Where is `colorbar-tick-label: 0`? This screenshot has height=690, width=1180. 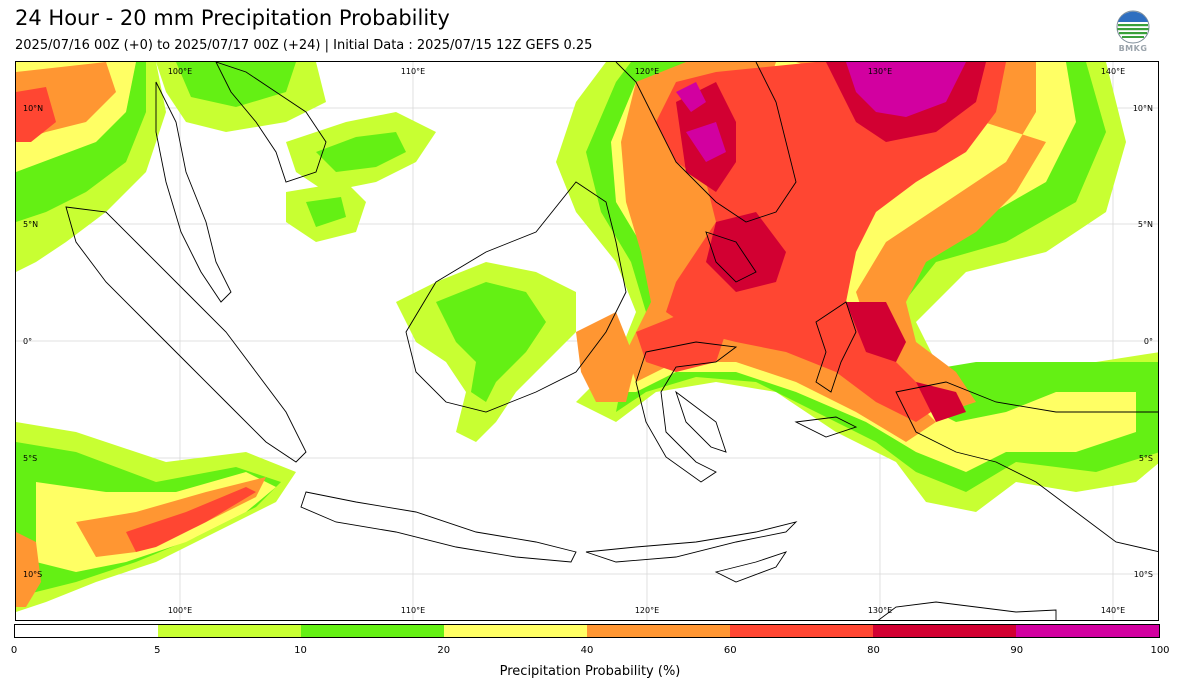 colorbar-tick-label: 0 is located at coordinates (14, 650).